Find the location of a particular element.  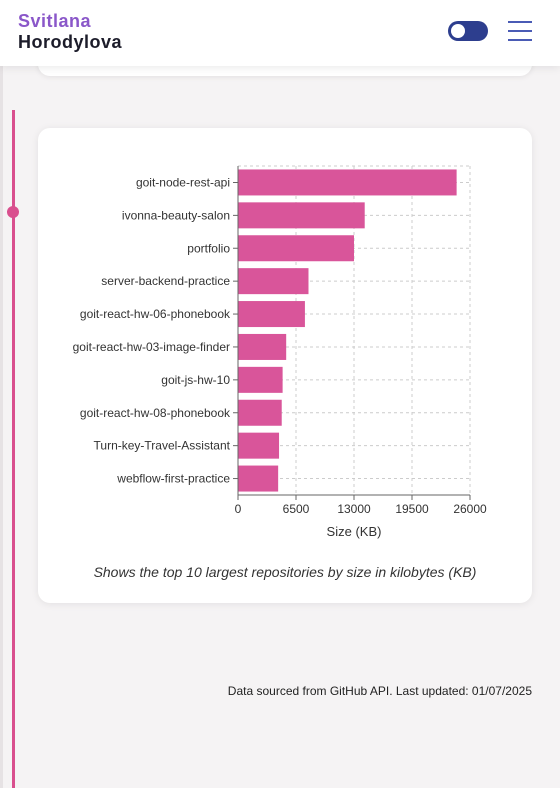

y-tick-label: goit-node-rest-api is located at coordinates (183, 182).